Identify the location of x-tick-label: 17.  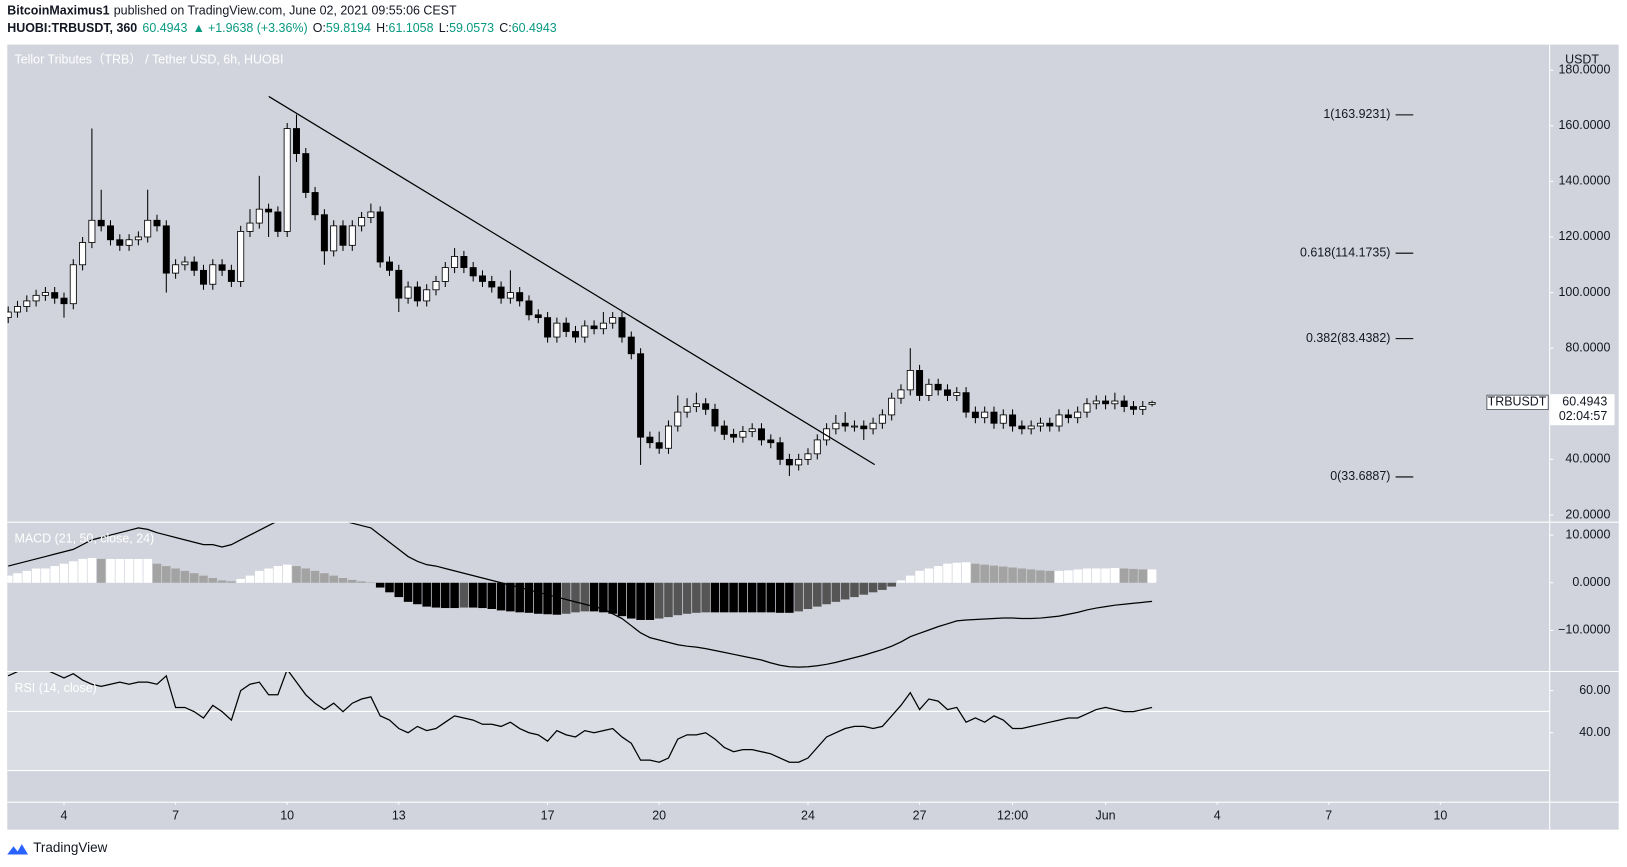
(548, 815).